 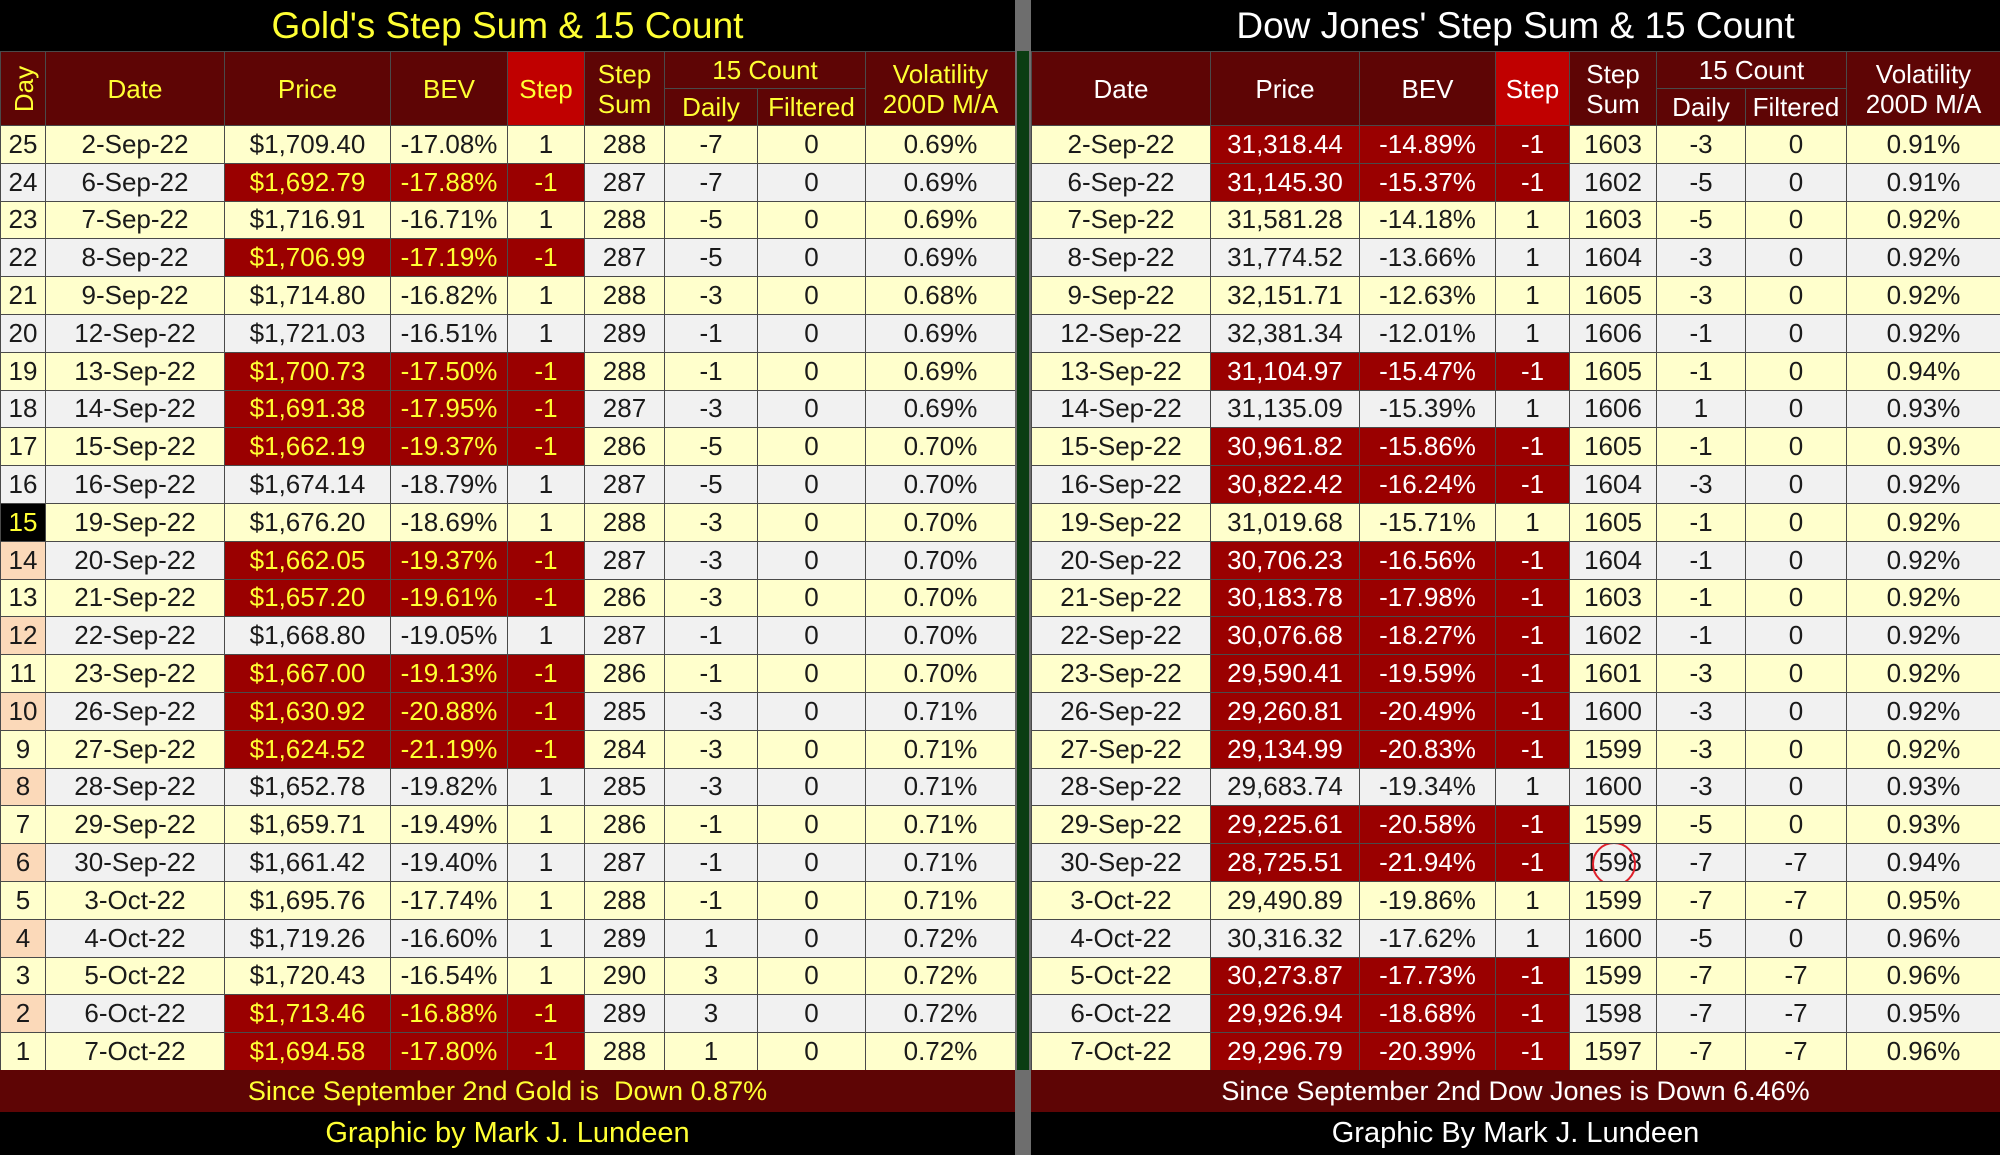 I want to click on data-row: 19 13-Sep-22 $1,700.73 -17.50% -1 288 -1 0 0.69%, so click(x=508, y=371).